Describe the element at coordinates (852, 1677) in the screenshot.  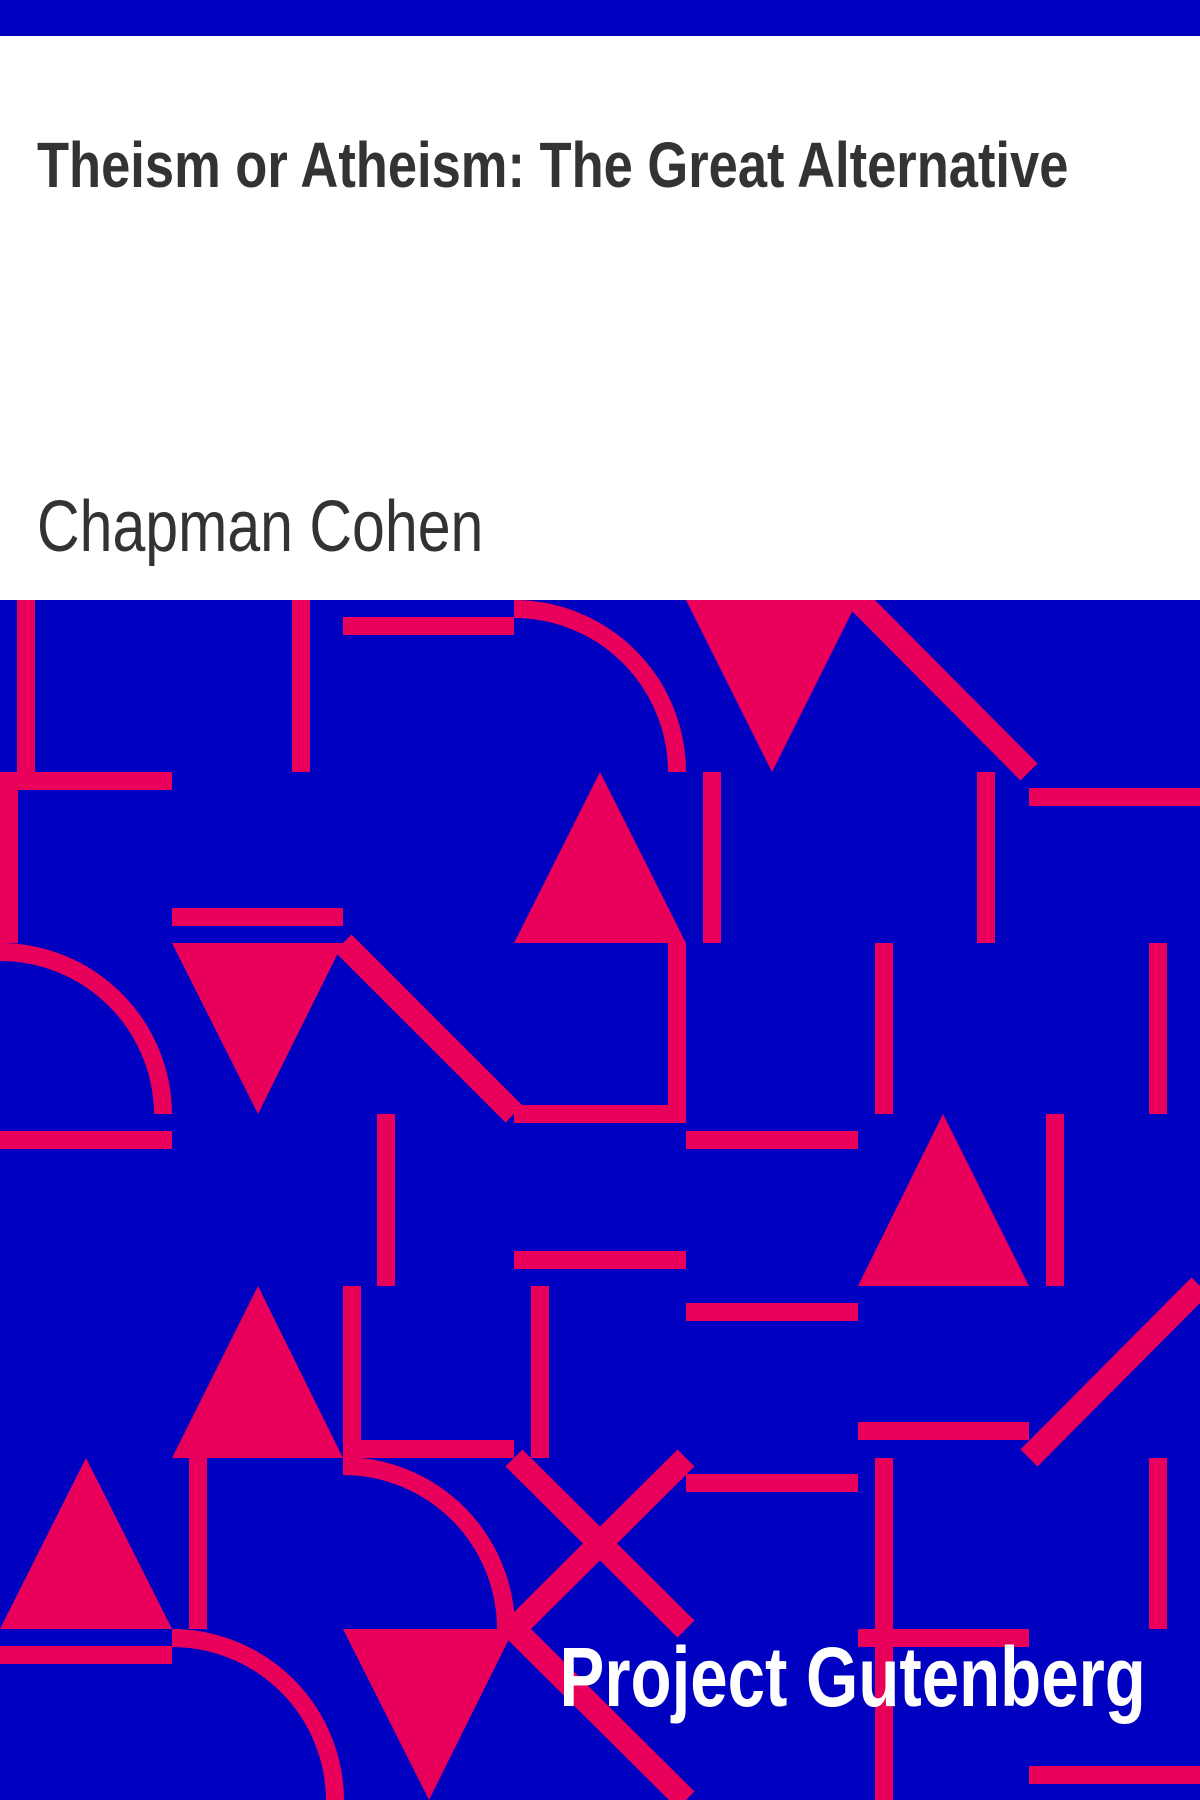
I see `publisher-name: Project Gutenberg` at that location.